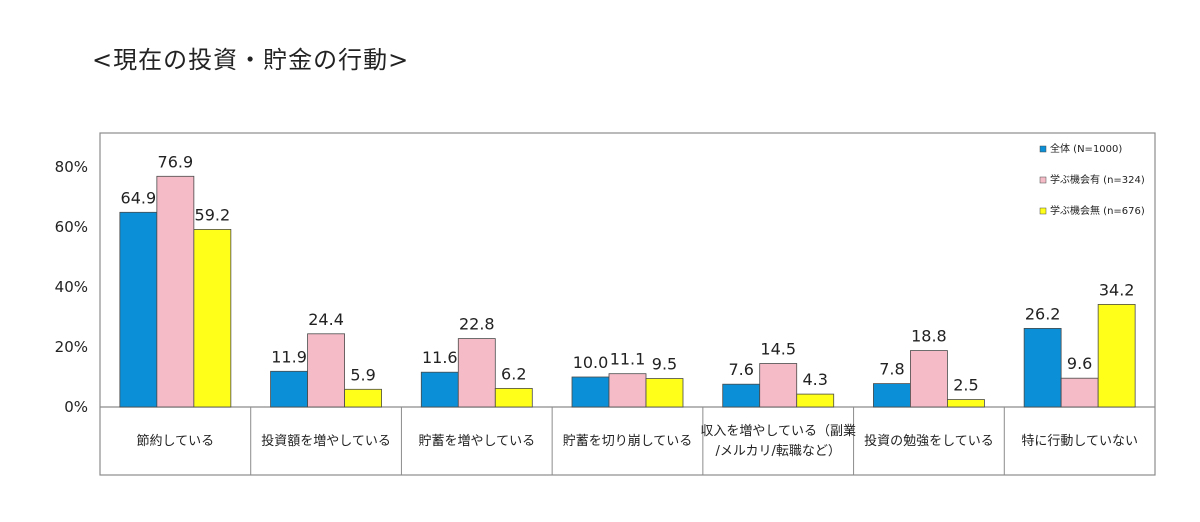 Image resolution: width=1200 pixels, height=522 pixels. What do you see at coordinates (628, 441) in the screenshot?
I see `category-label: 貯蓄を切り崩している` at bounding box center [628, 441].